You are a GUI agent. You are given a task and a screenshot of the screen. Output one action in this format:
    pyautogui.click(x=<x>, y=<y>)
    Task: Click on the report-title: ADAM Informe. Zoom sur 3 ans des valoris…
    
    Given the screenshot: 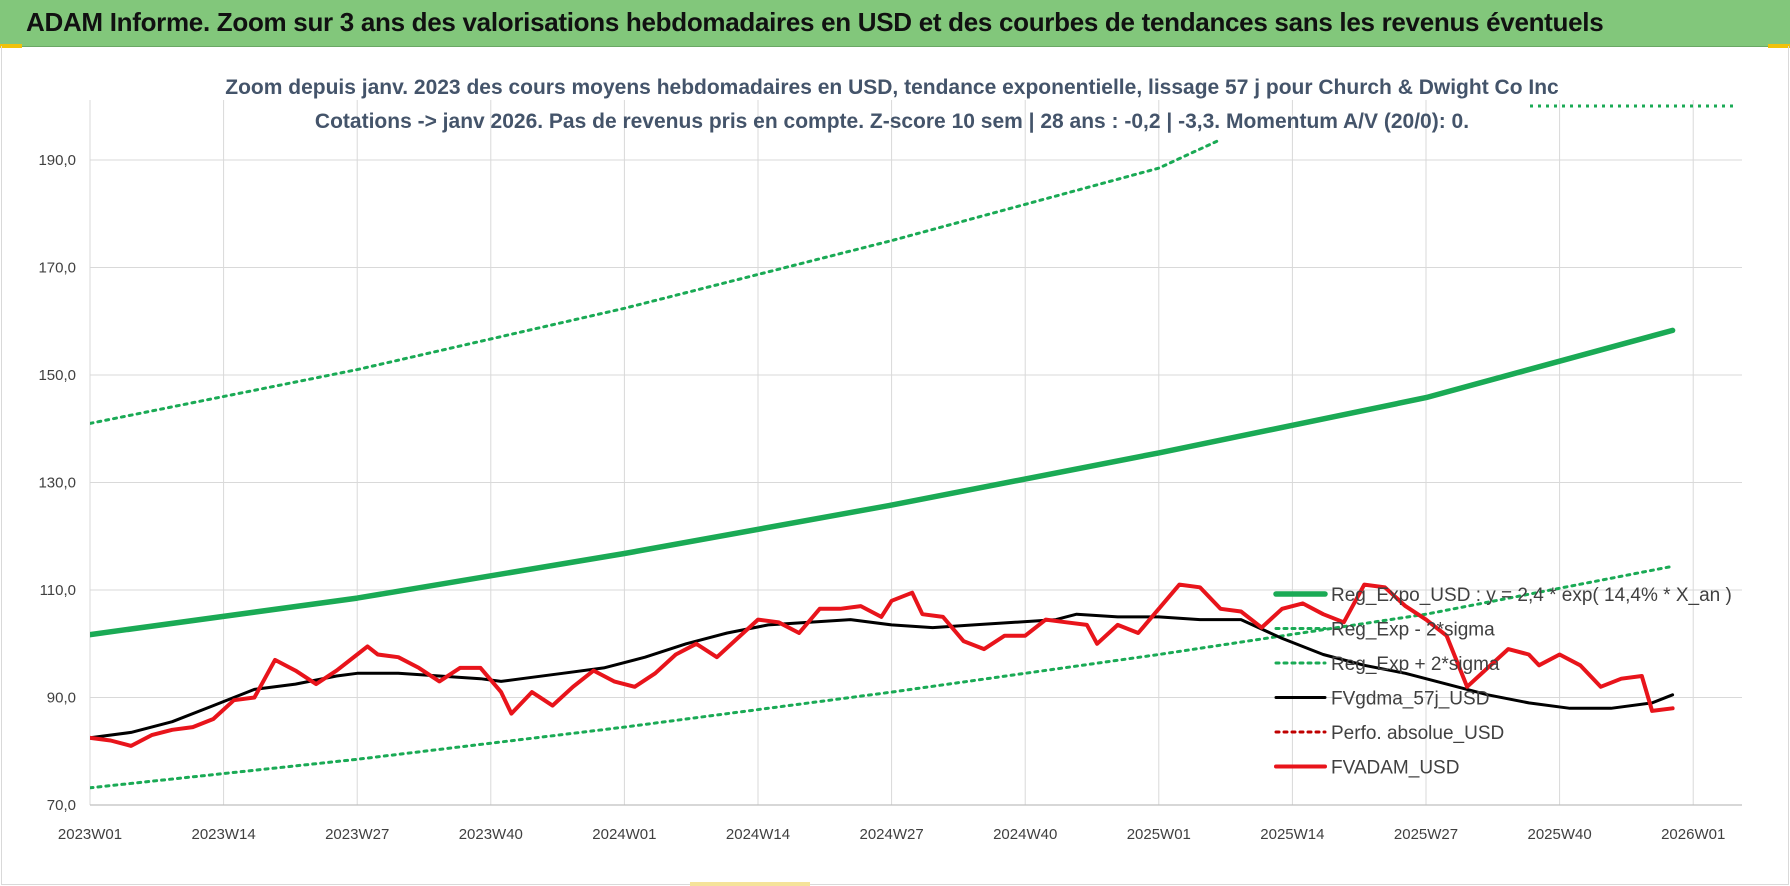 What is the action you would take?
    pyautogui.click(x=815, y=22)
    